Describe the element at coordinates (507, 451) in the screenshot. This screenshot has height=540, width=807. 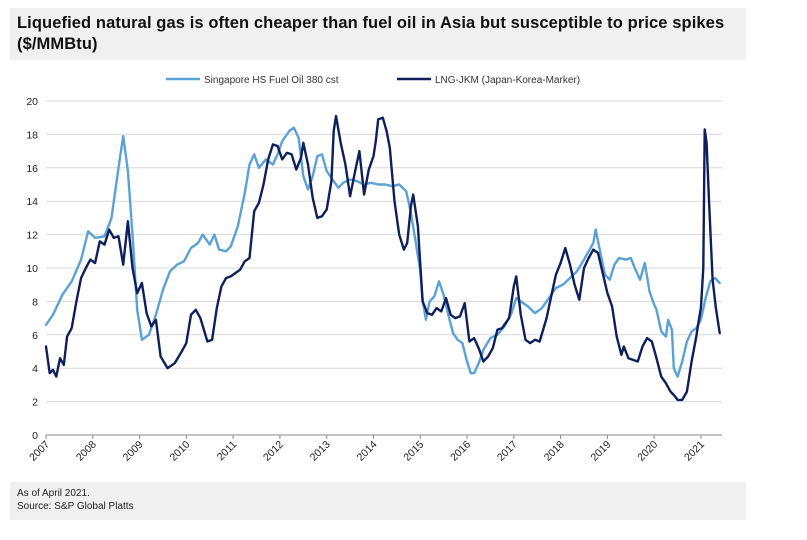
I see `x-tick-label: 2017` at that location.